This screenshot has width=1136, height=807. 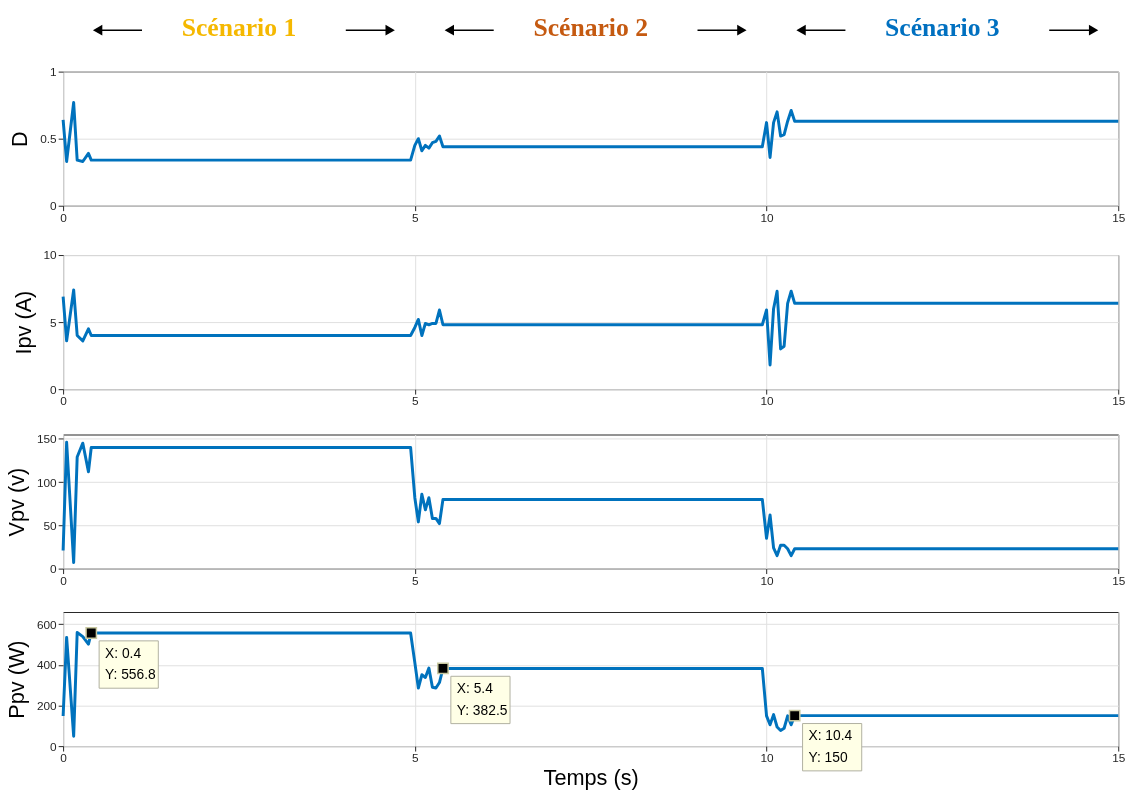 What do you see at coordinates (47, 482) in the screenshot?
I see `y-tick-label: 100` at bounding box center [47, 482].